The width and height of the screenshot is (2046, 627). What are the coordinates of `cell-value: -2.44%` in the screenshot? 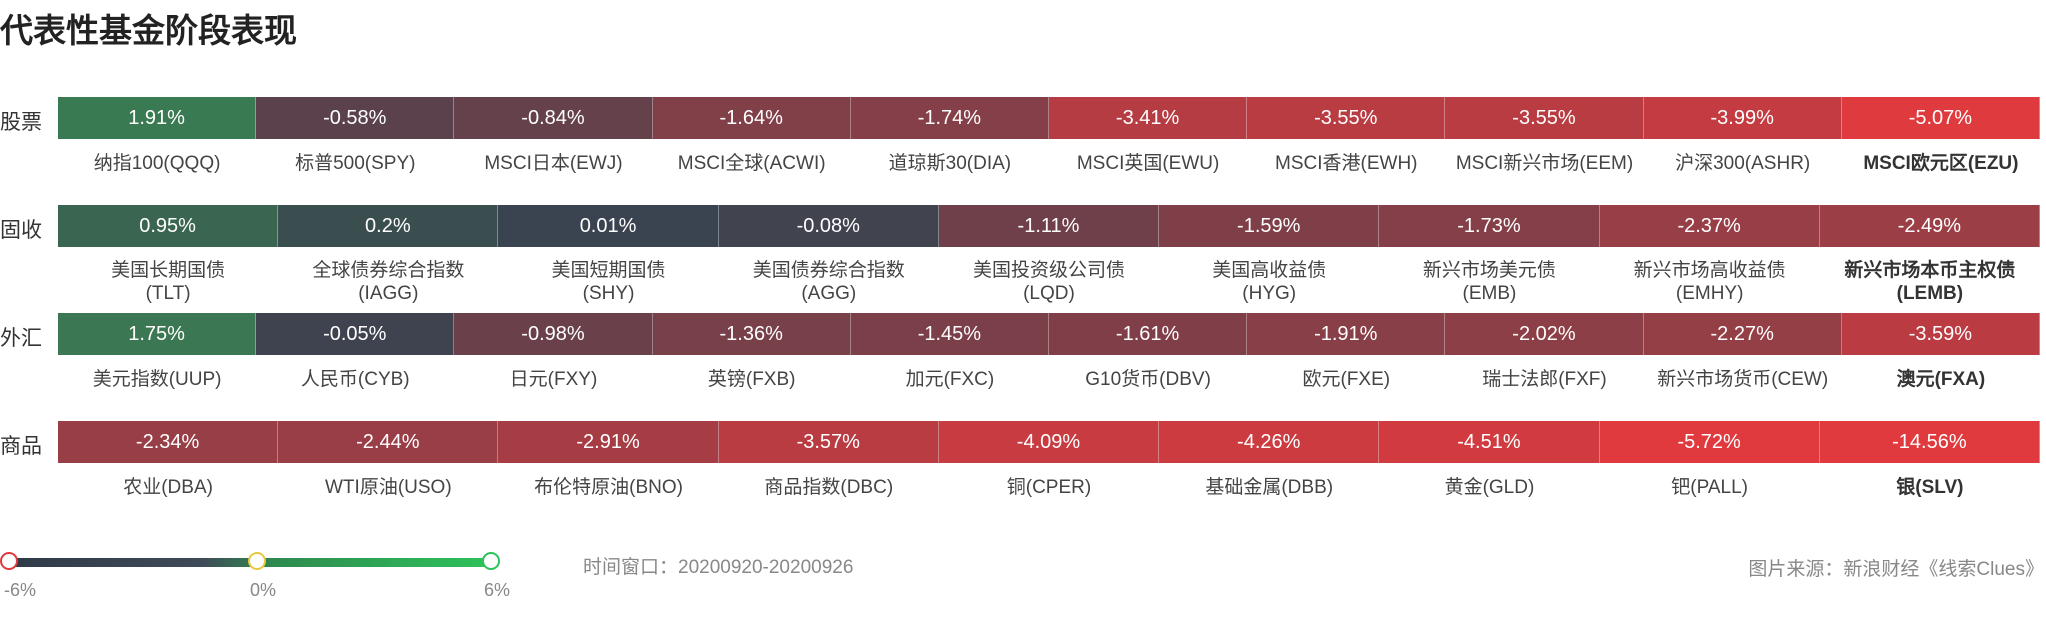 It's located at (388, 441).